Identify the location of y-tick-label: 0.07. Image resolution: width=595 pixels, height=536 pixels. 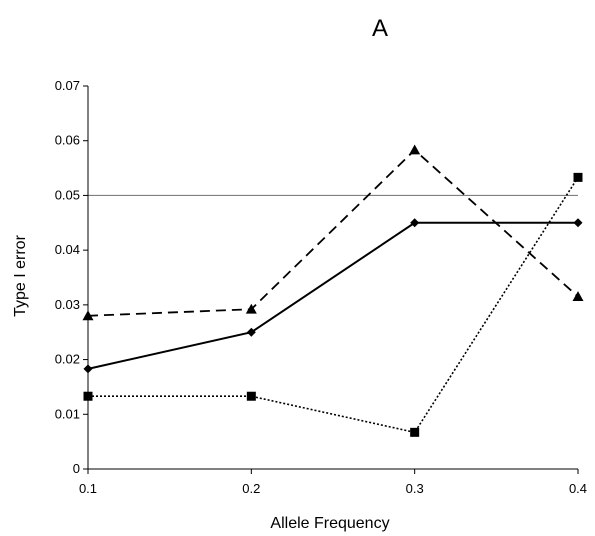
(67, 85).